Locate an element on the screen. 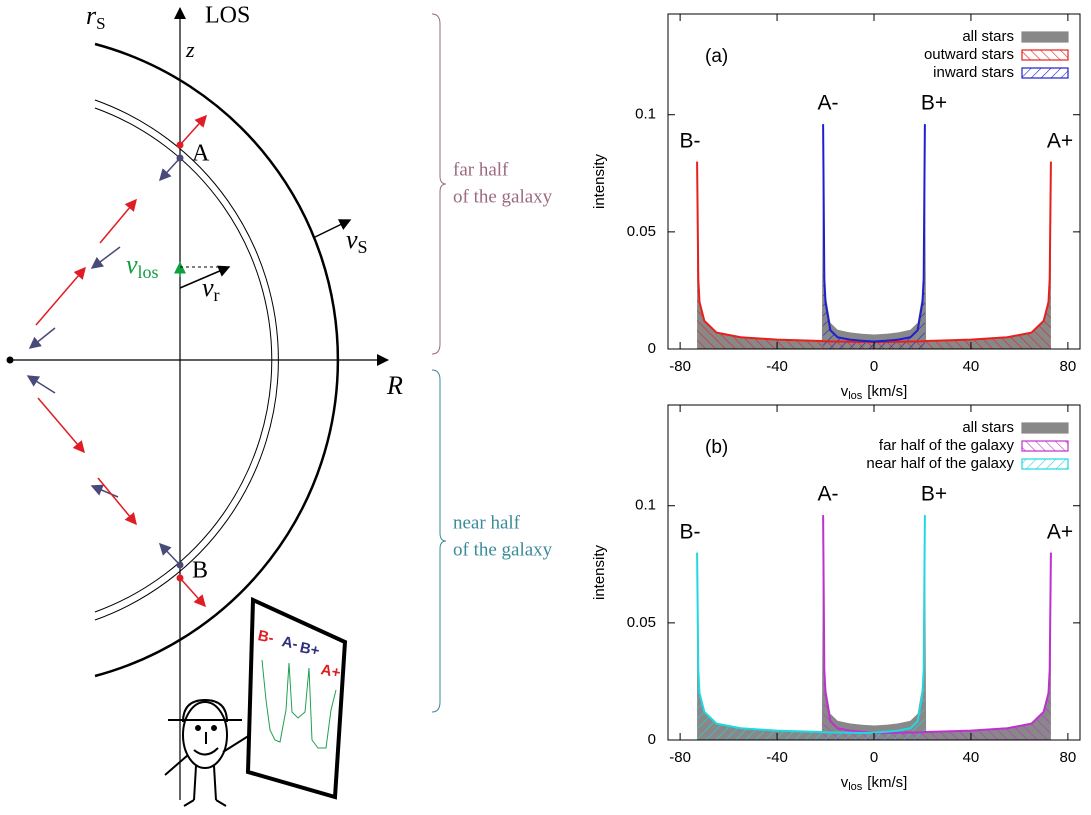  vr-label: vr is located at coordinates (211, 289).